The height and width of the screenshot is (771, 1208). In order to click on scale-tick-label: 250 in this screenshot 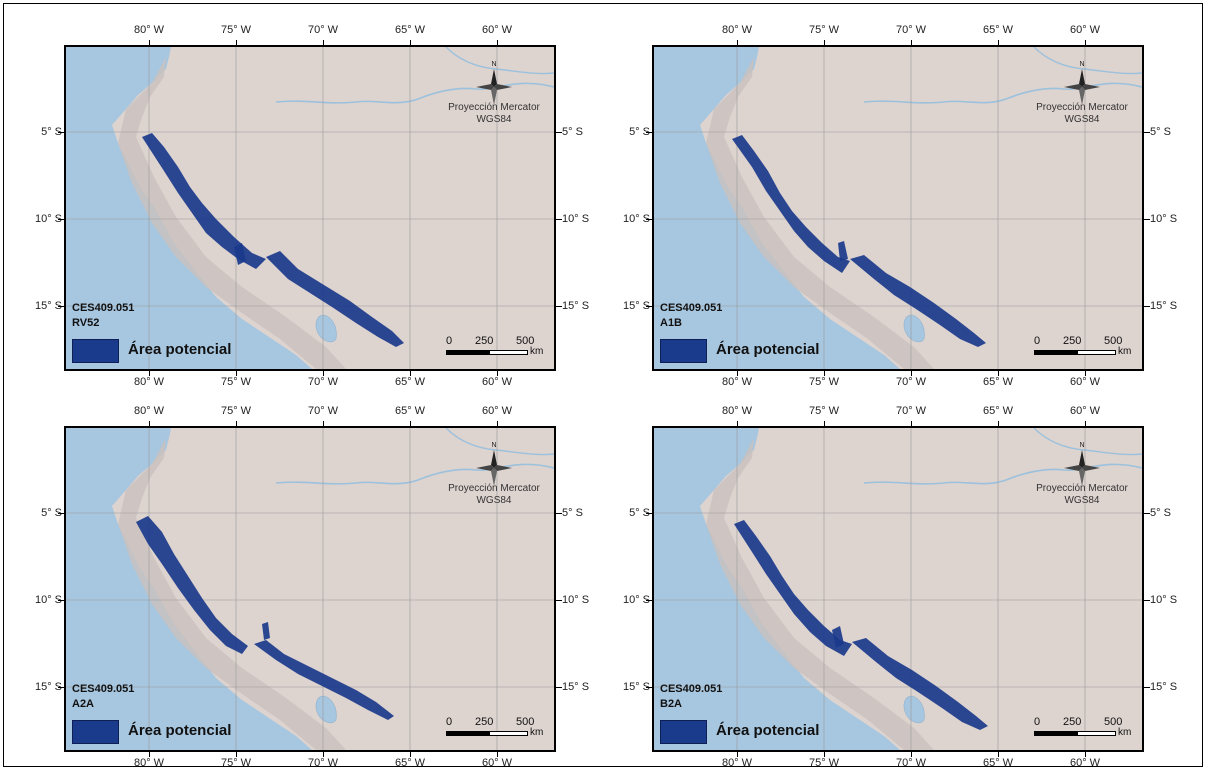, I will do `click(1072, 341)`.